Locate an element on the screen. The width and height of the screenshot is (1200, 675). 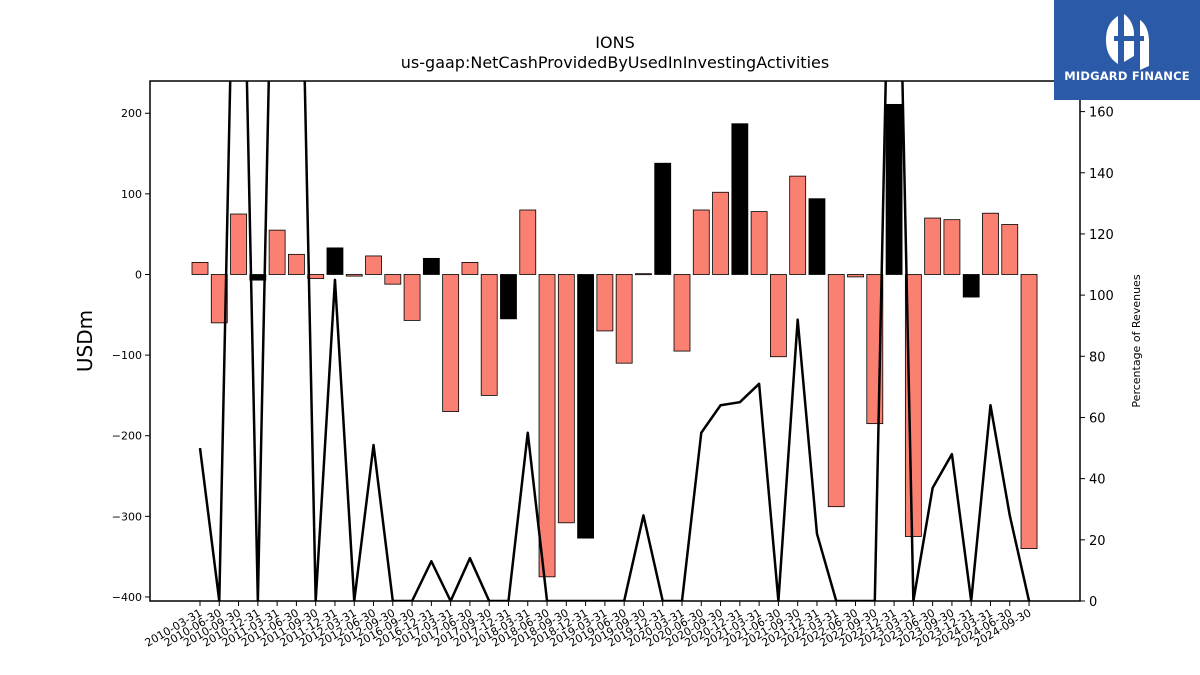
y2-tick-label: 40 is located at coordinates (1097, 480).